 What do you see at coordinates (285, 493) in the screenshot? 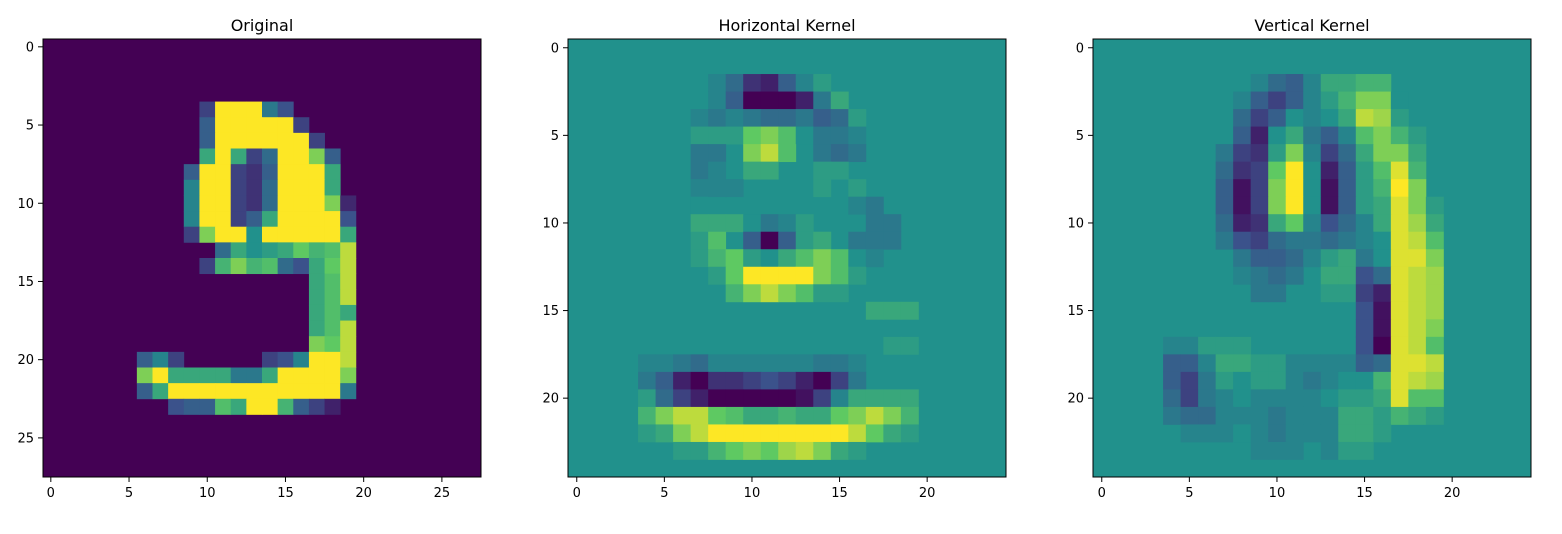
I see `x-tick-label: 15` at bounding box center [285, 493].